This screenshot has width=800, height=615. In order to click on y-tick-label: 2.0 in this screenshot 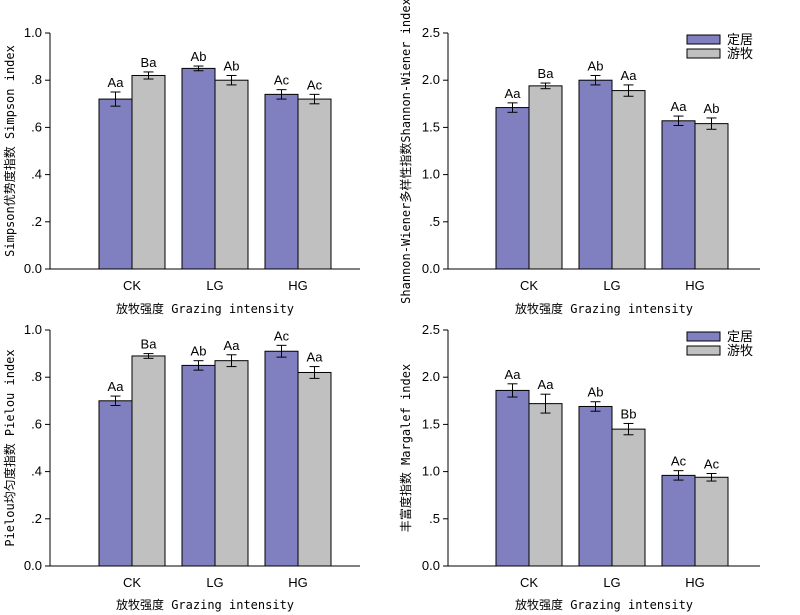, I will do `click(431, 376)`.